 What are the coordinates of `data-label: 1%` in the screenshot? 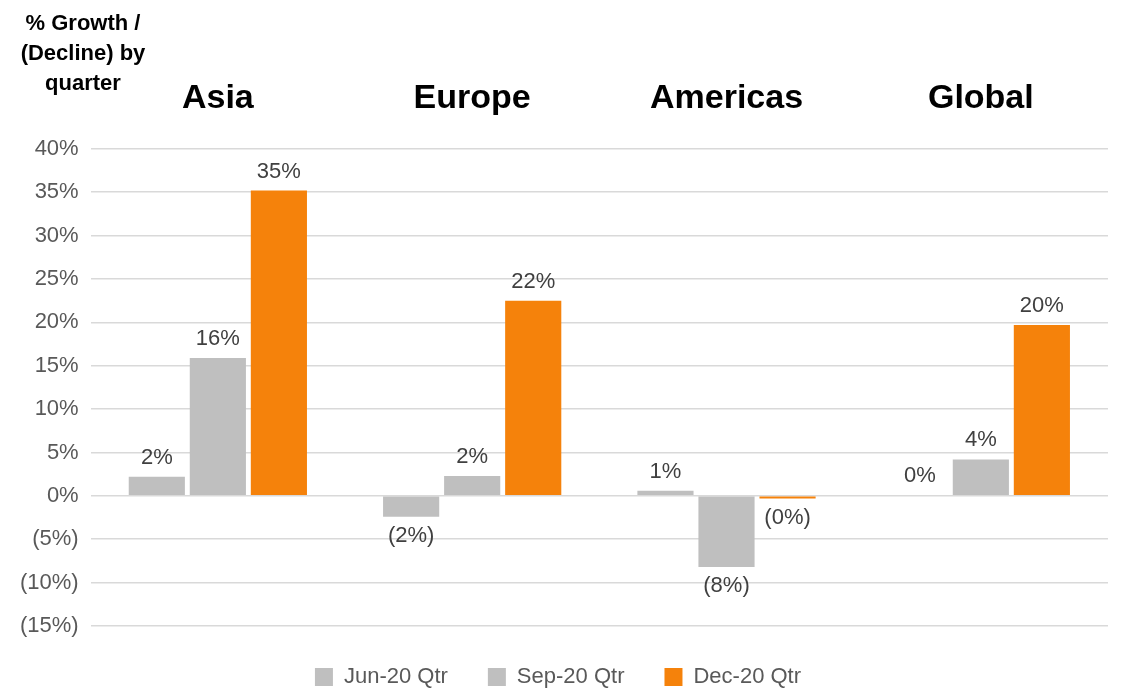 It's located at (665, 470).